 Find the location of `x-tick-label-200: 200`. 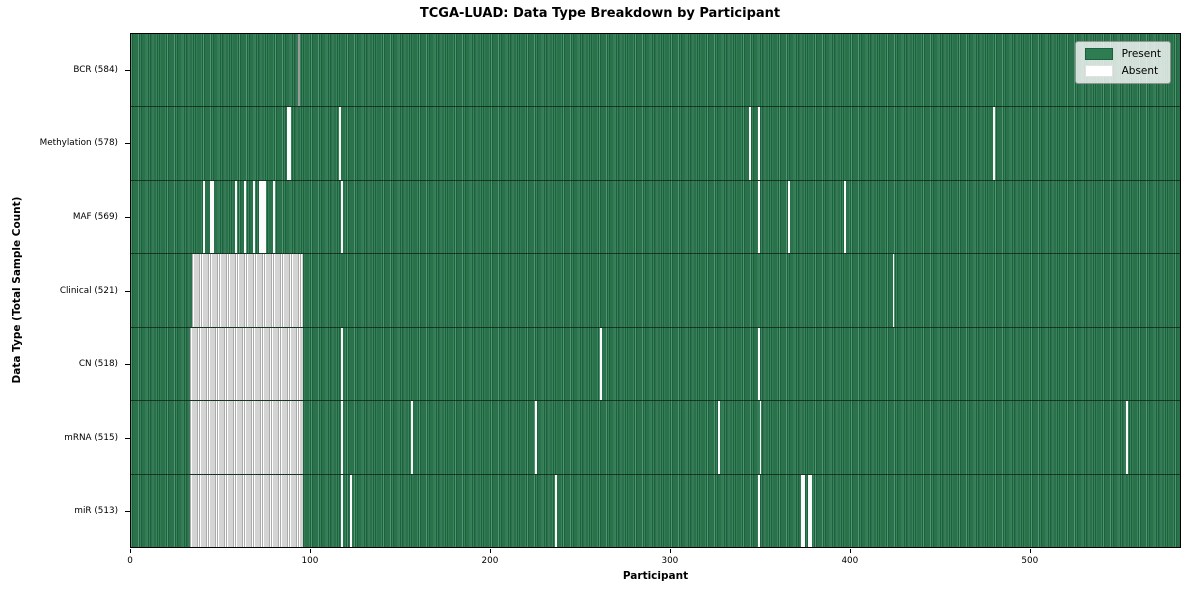

x-tick-label-200: 200 is located at coordinates (490, 561).